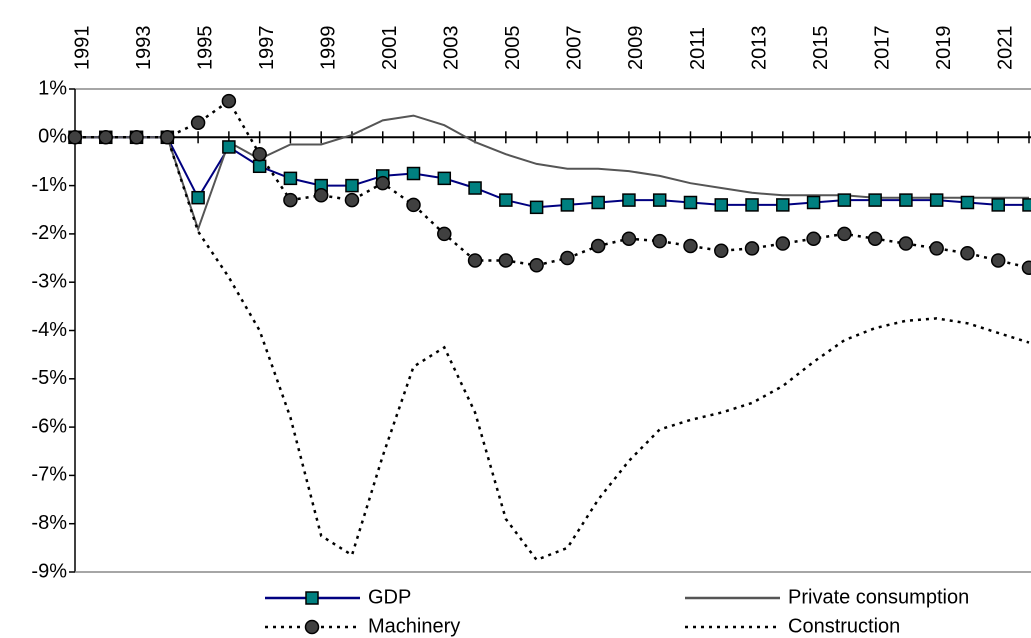 The height and width of the screenshot is (638, 1031). Describe the element at coordinates (513, 48) in the screenshot. I see `x-tick-label: 2005` at that location.